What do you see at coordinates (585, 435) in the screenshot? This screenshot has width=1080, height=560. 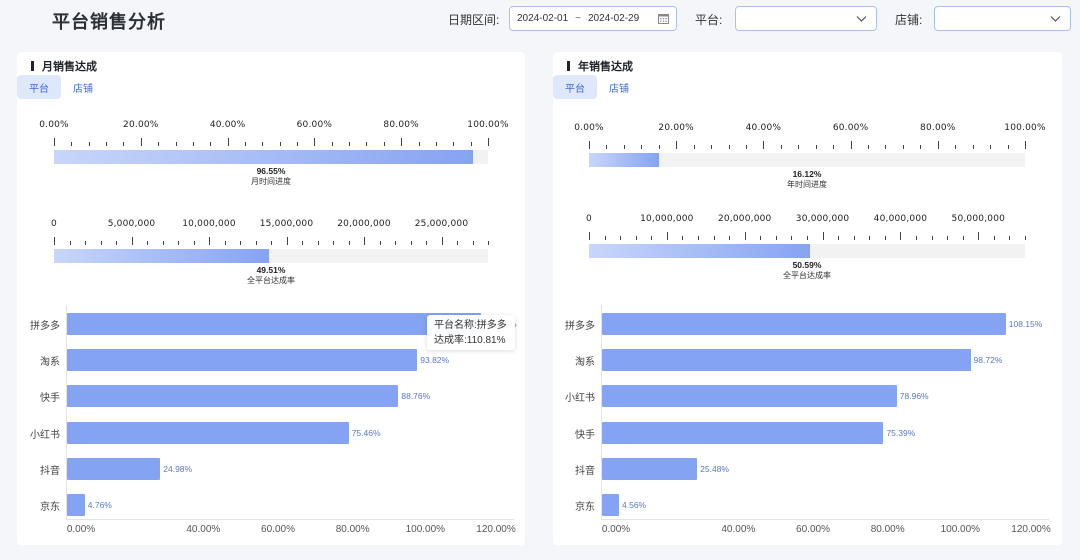 I see `category-label: 快手` at bounding box center [585, 435].